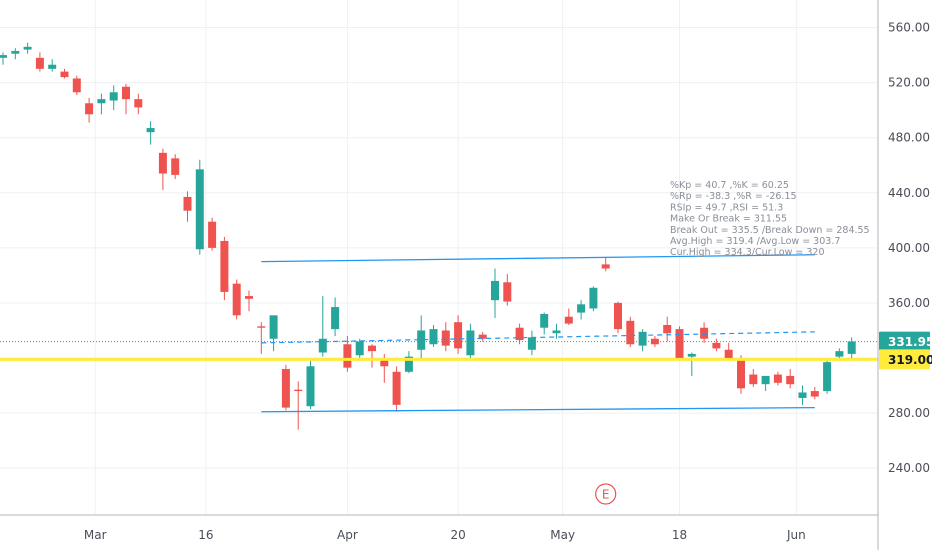  What do you see at coordinates (95, 535) in the screenshot?
I see `x-tick-label: Mar` at bounding box center [95, 535].